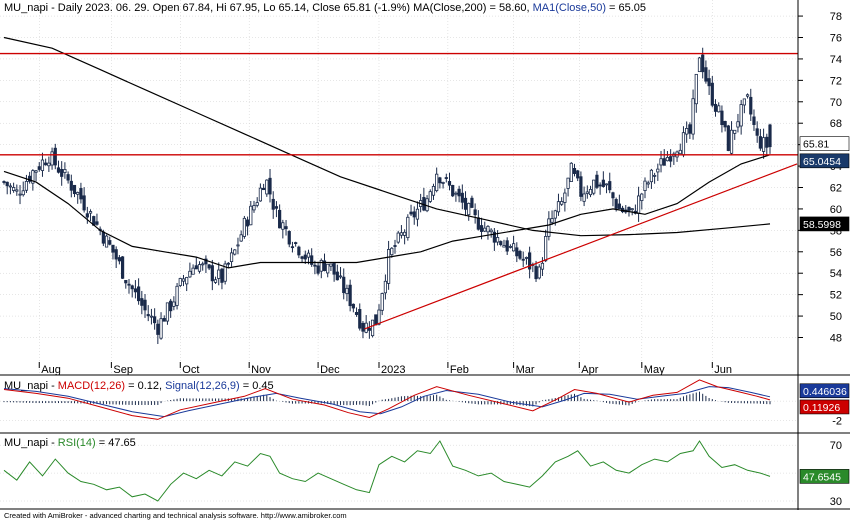  What do you see at coordinates (836, 60) in the screenshot?
I see `price-tick-label: 74` at bounding box center [836, 60].